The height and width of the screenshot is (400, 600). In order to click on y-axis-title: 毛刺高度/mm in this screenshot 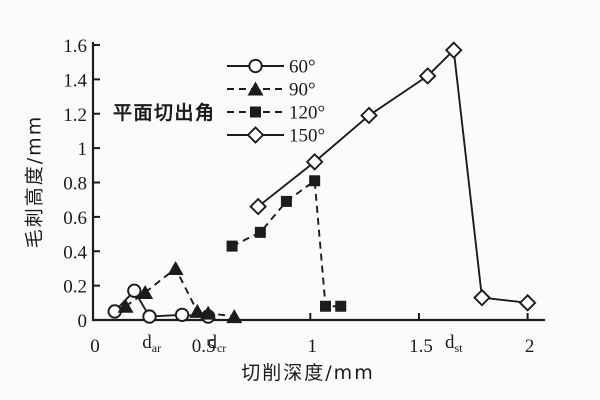, I will do `click(34, 181)`.